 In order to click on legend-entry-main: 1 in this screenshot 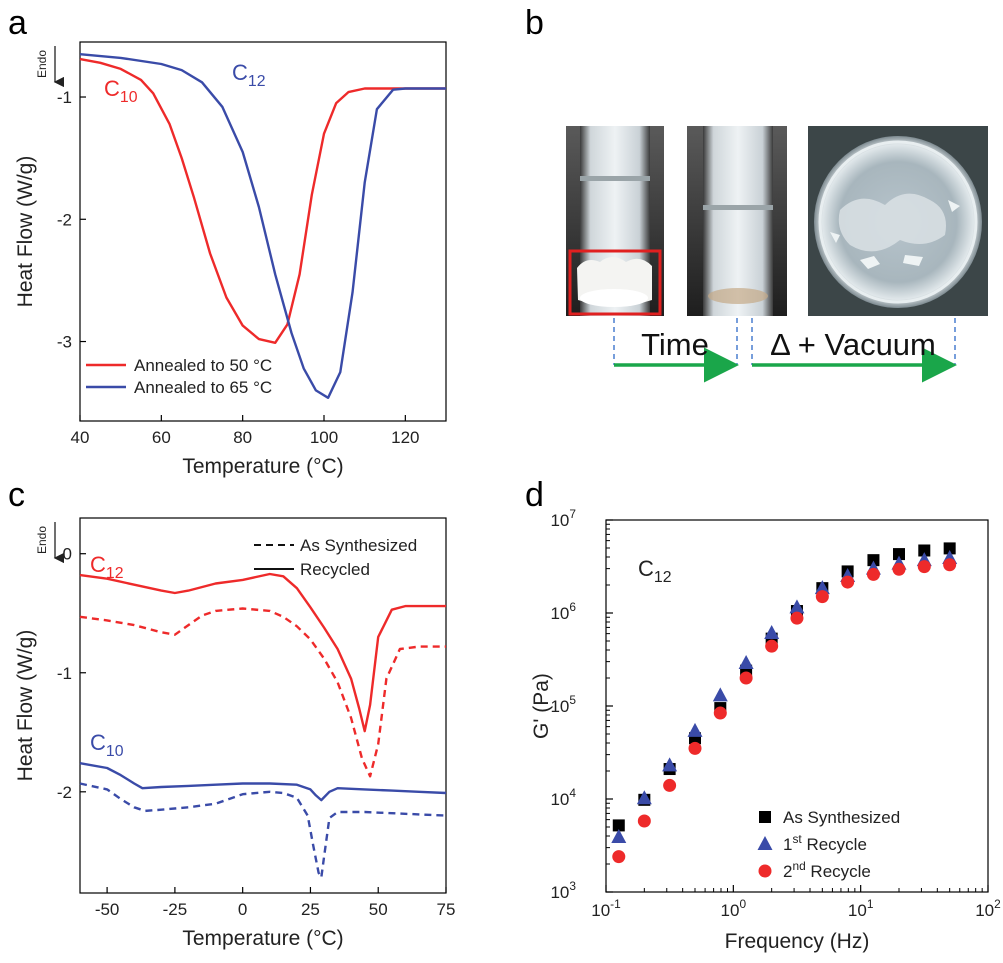, I will do `click(787, 844)`.